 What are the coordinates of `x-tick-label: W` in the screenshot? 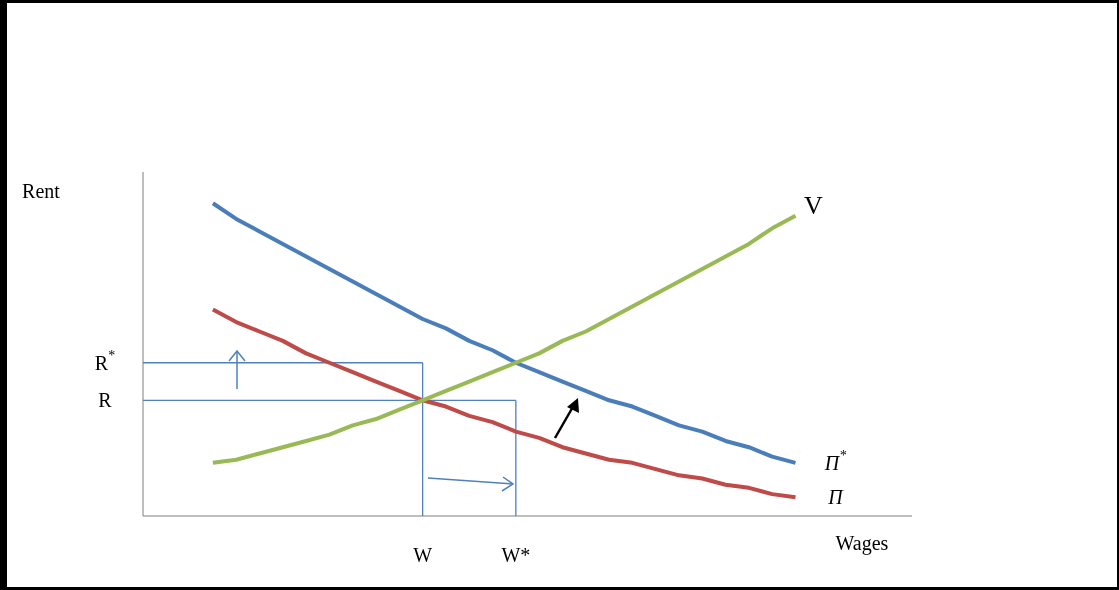 It's located at (423, 555).